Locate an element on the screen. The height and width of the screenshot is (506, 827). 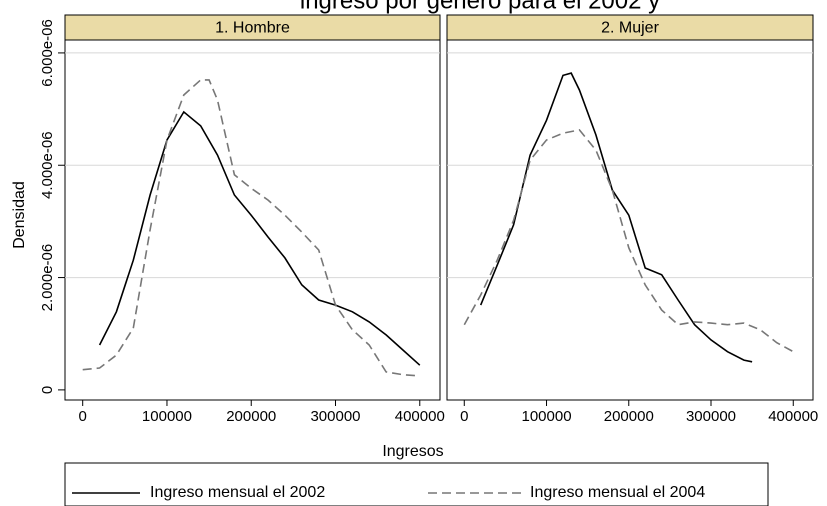
x-axis-label: Ingresos is located at coordinates (412, 451).